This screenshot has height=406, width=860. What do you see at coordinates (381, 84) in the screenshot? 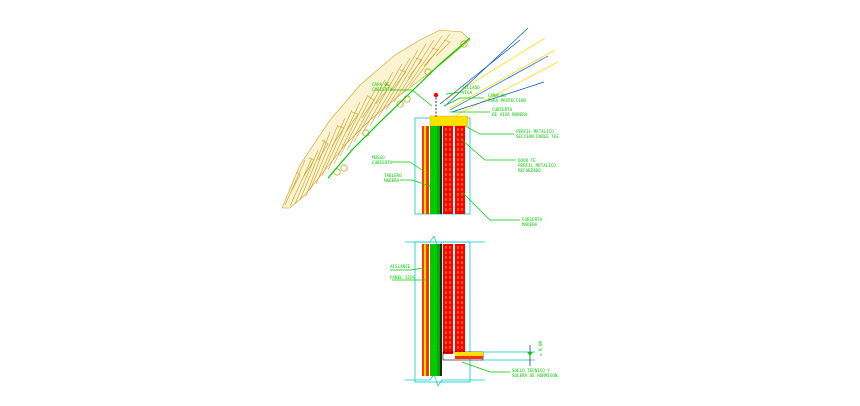
I see `thatch-note-1: CAPA DE` at bounding box center [381, 84].